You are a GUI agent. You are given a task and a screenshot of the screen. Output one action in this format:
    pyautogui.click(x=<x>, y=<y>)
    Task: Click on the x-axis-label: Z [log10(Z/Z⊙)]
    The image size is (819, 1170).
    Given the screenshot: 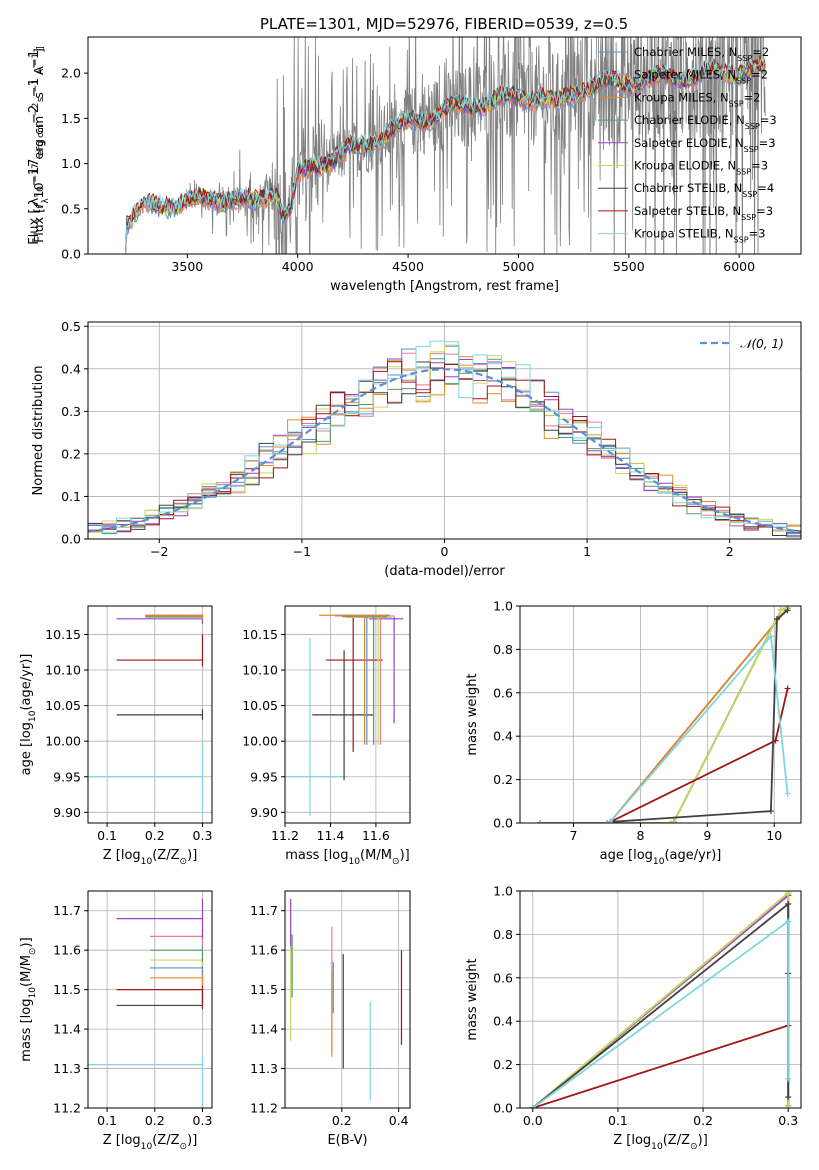 What is the action you would take?
    pyautogui.click(x=660, y=1142)
    